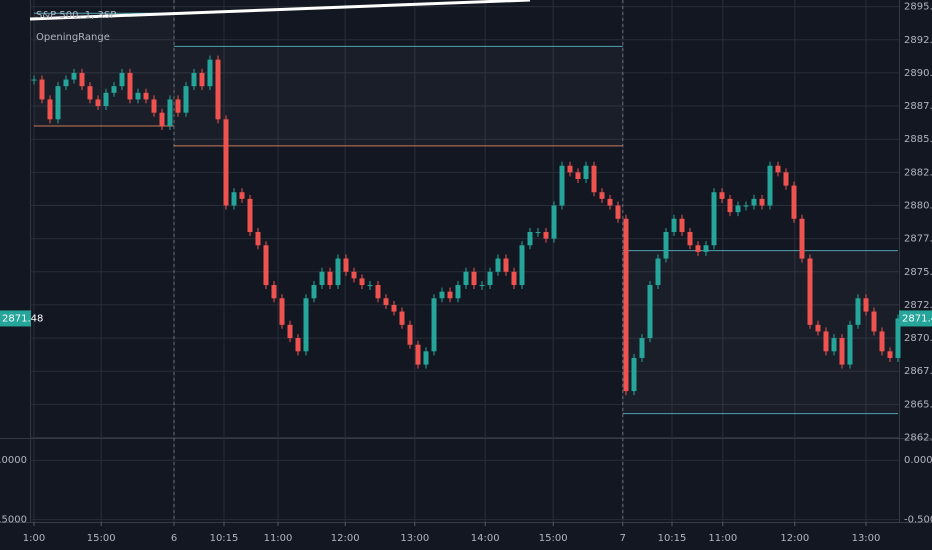  Describe the element at coordinates (34, 538) in the screenshot. I see `x-tick-label: 1:00` at that location.